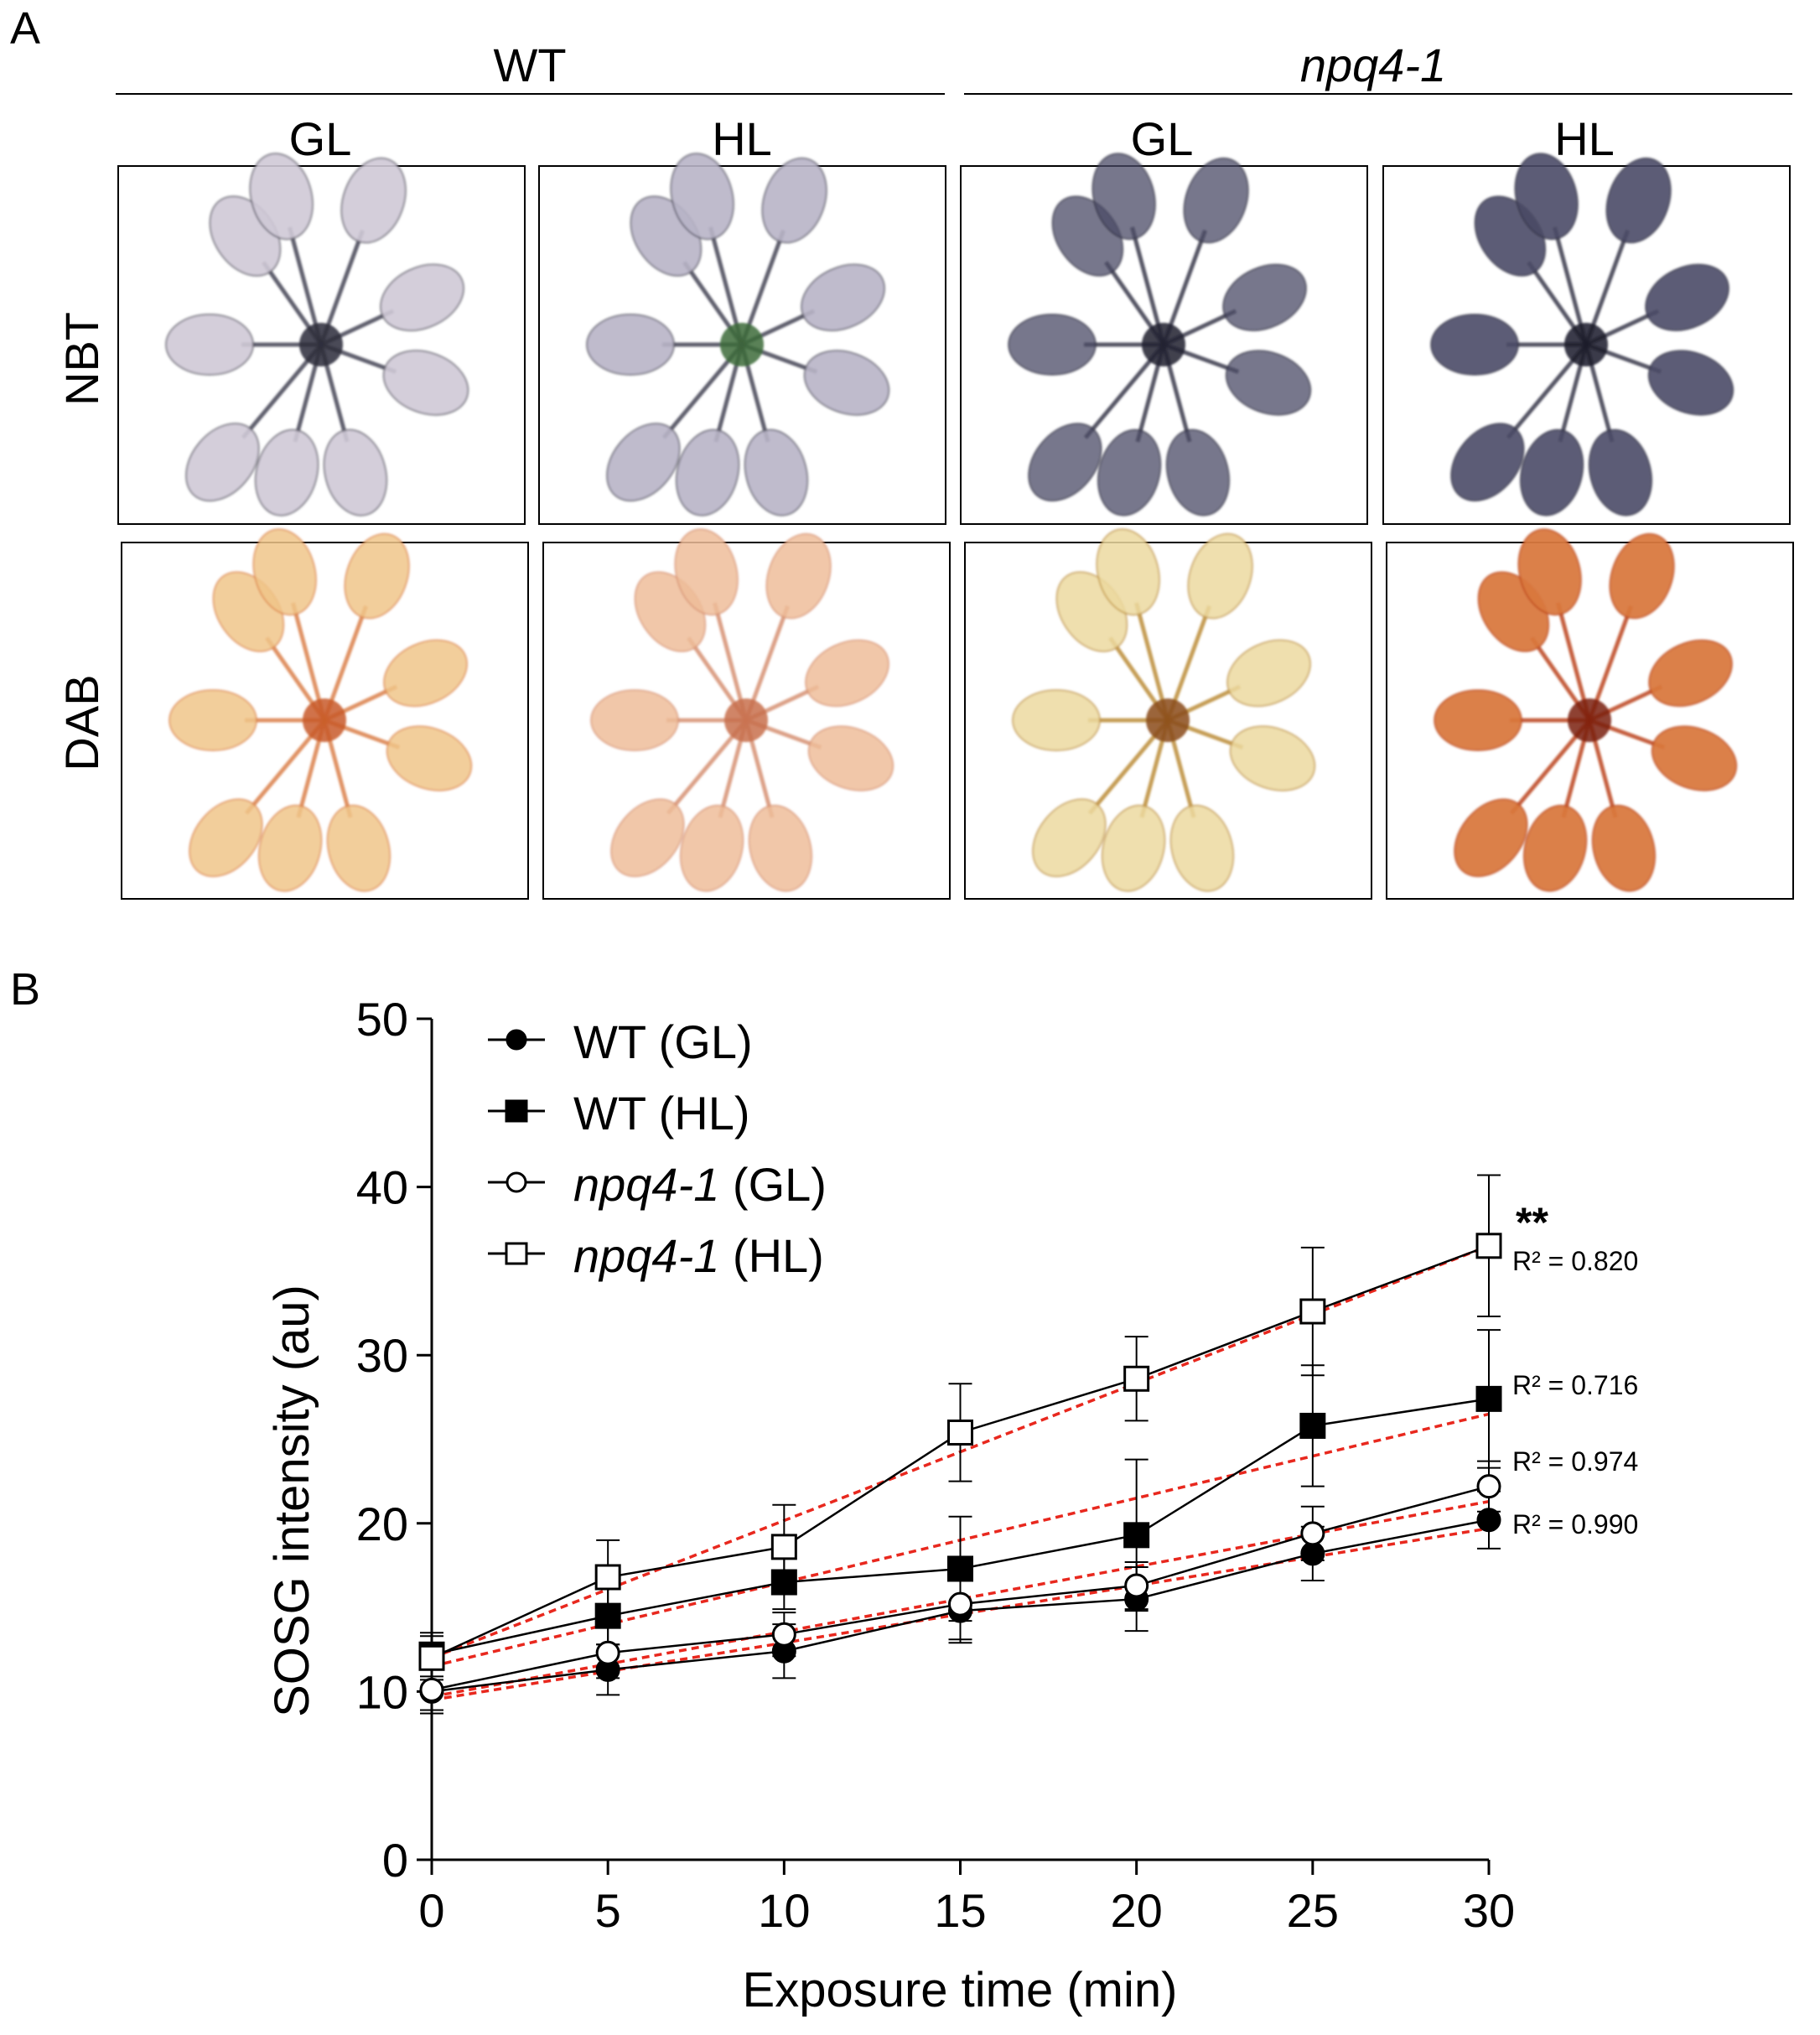 This screenshot has height=2035, width=1820. Describe the element at coordinates (742, 710) in the screenshot. I see `seedling-dab-wt-hl` at that location.